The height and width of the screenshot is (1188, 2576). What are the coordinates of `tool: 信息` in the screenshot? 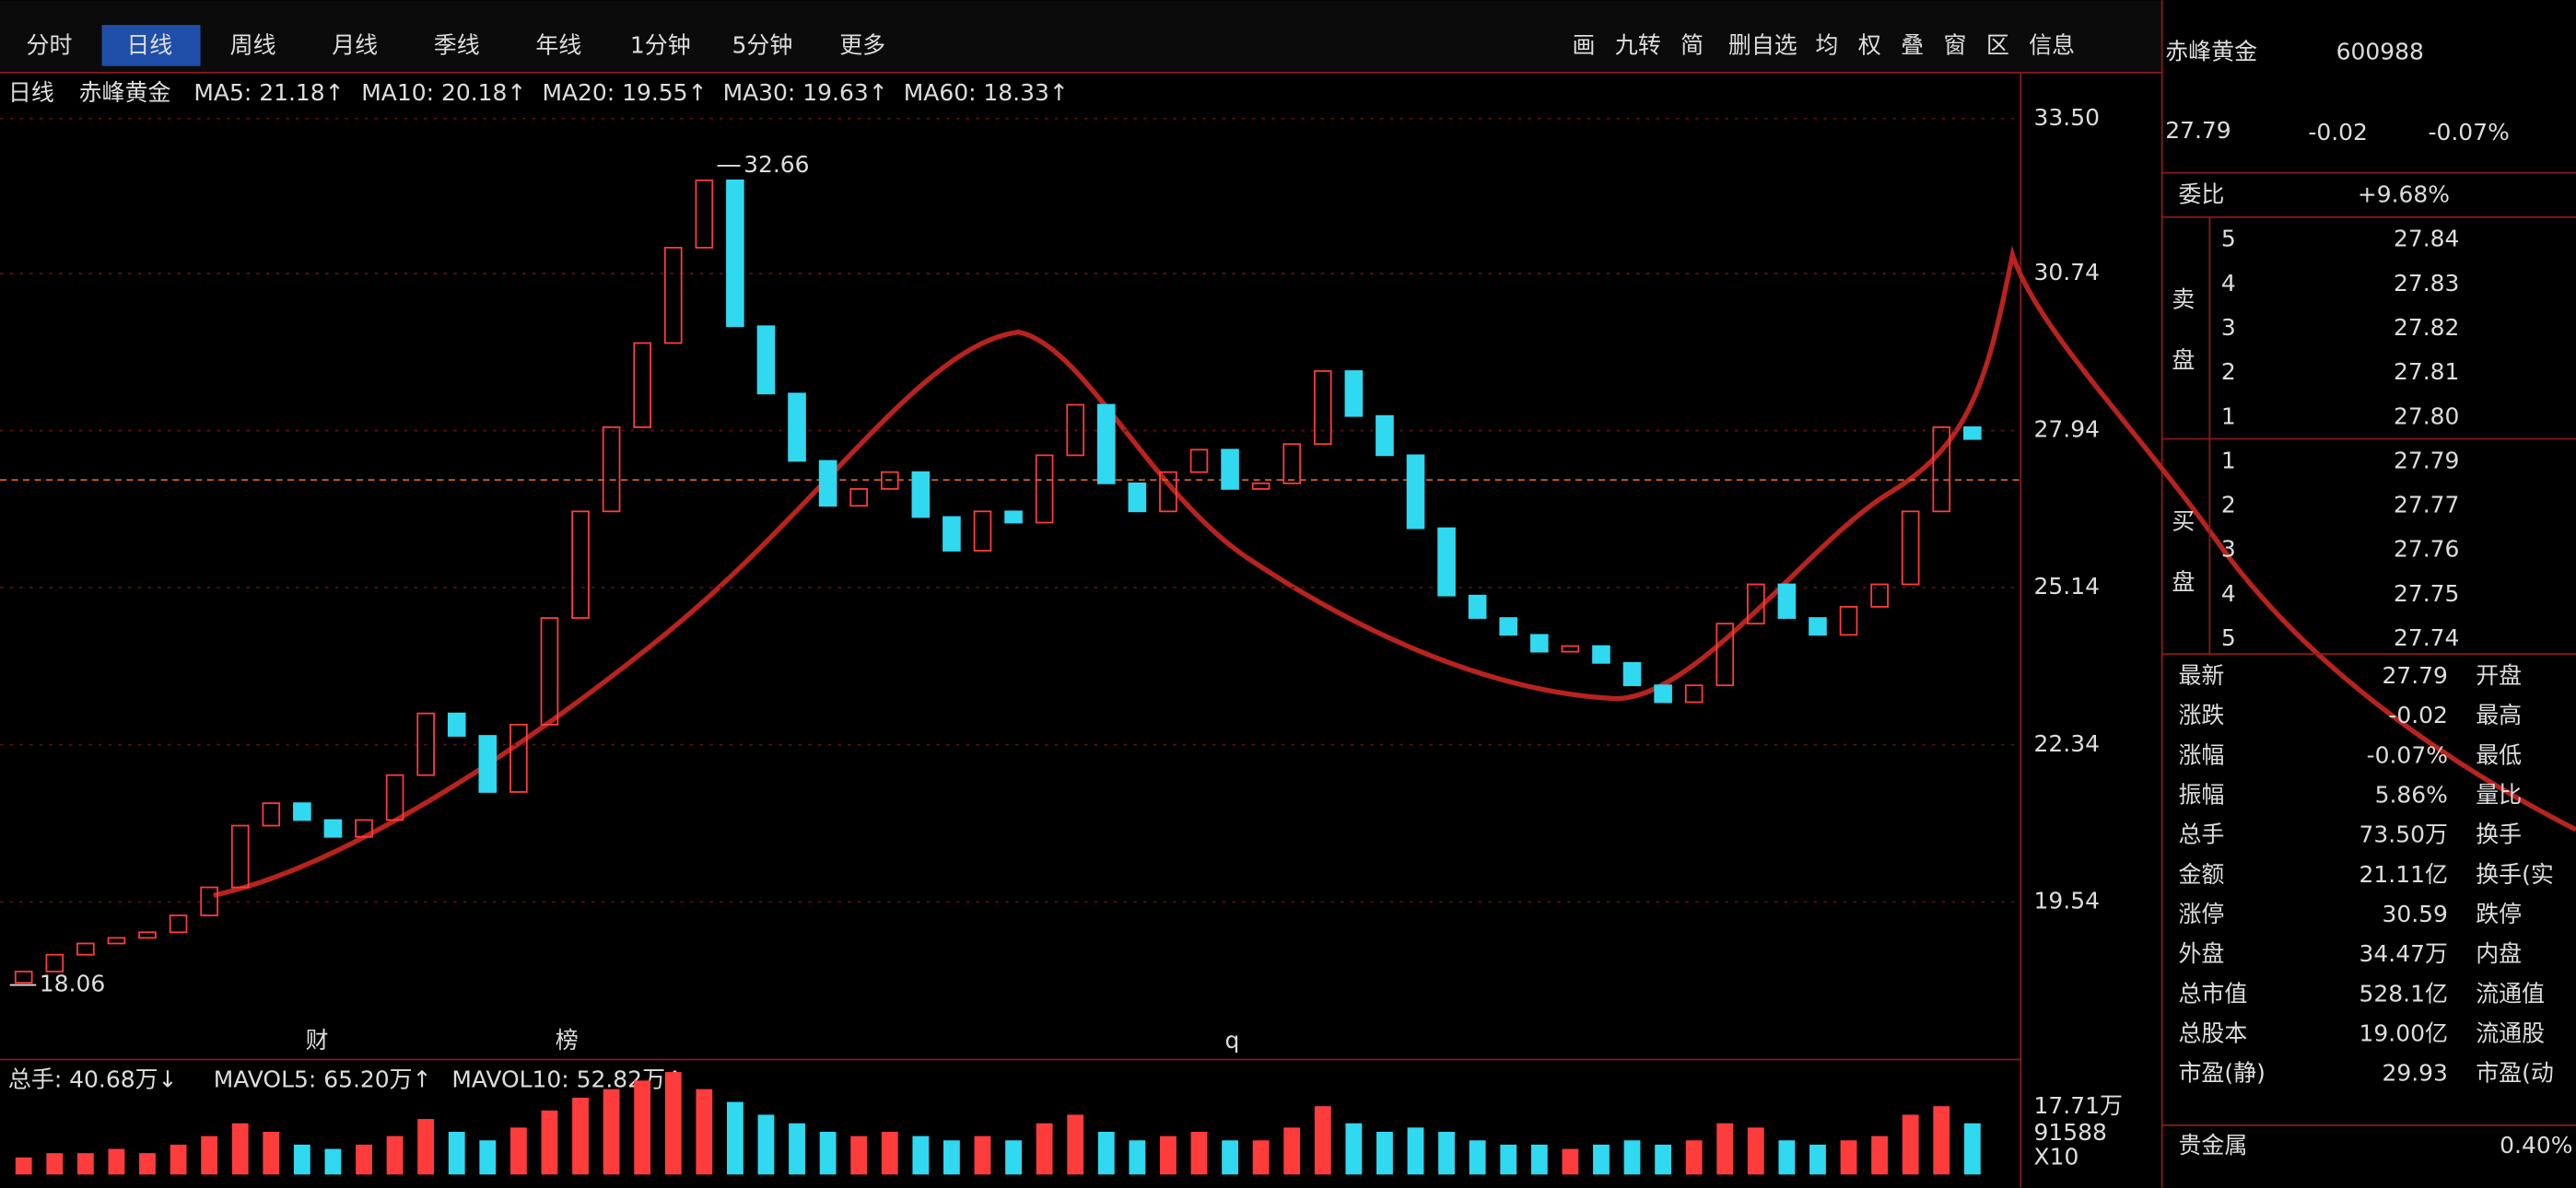 It's located at (2052, 44).